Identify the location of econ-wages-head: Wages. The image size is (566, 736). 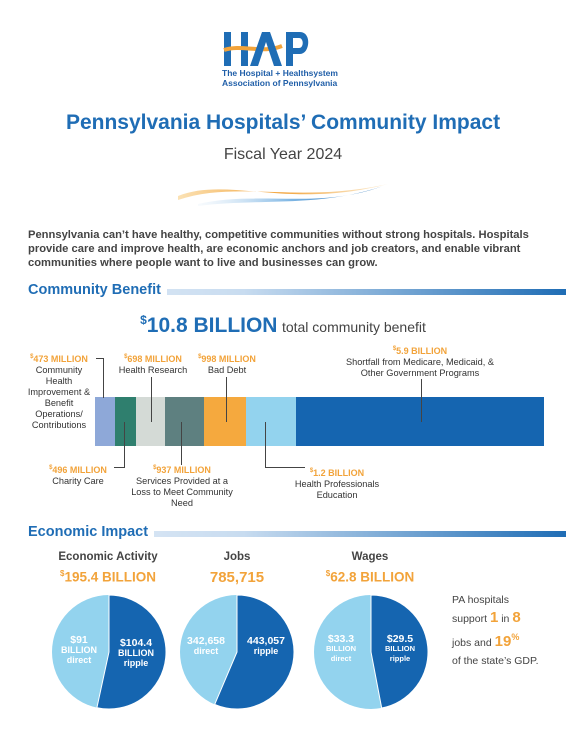
(370, 557).